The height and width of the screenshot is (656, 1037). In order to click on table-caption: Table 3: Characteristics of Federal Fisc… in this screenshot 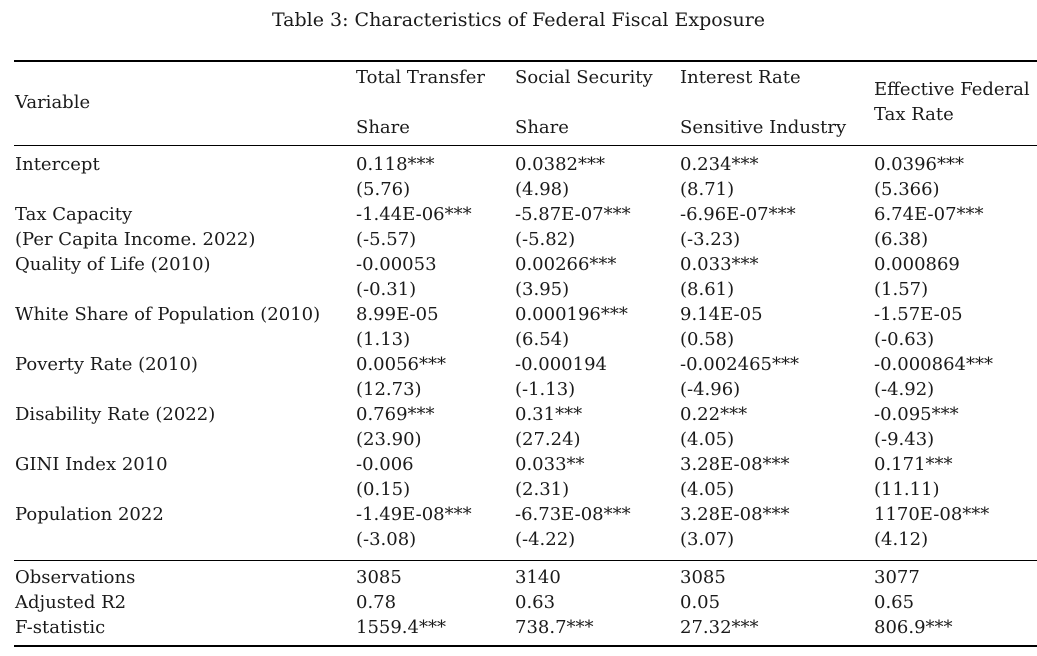, I will do `click(518, 20)`.